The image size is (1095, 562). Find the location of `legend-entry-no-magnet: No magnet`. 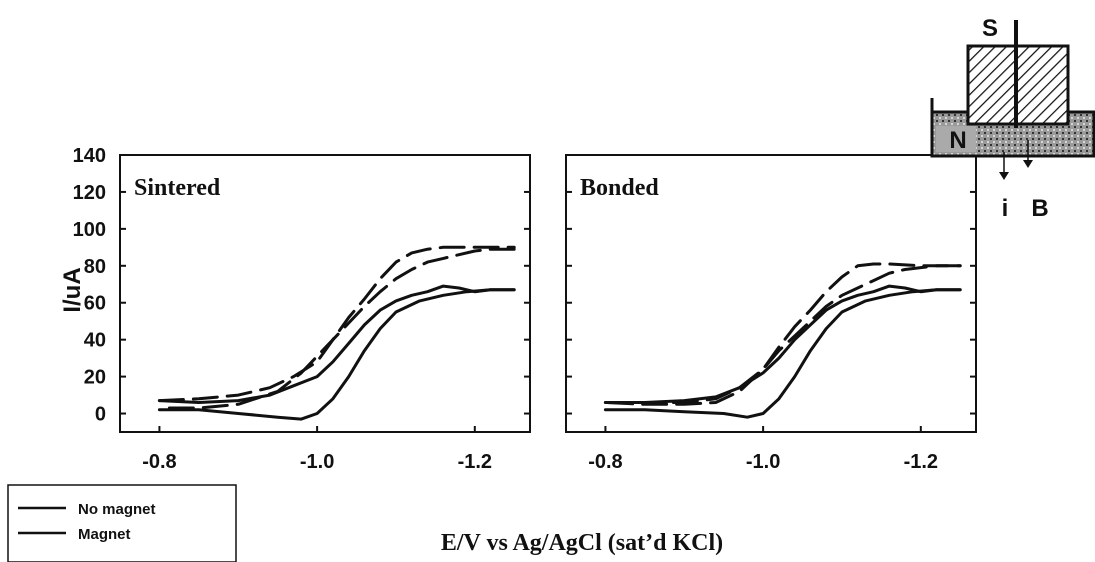

legend-entry-no-magnet: No magnet is located at coordinates (117, 509).